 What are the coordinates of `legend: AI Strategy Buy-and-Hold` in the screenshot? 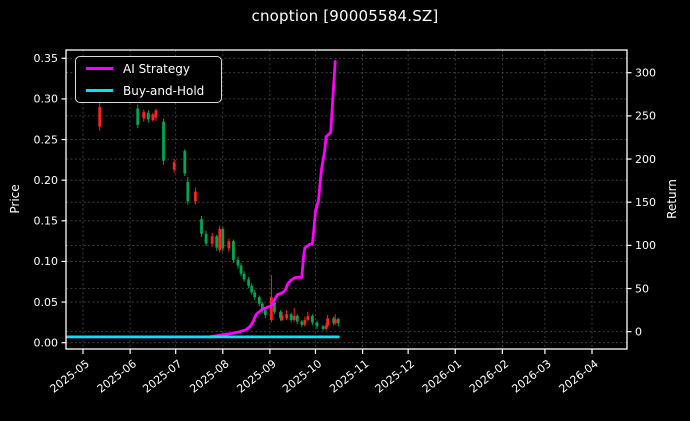 It's located at (148, 79).